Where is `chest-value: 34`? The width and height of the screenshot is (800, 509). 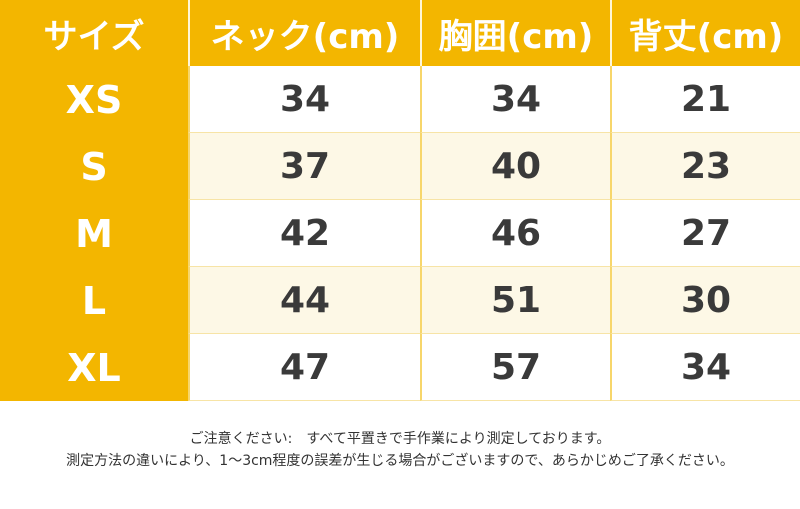
chest-value: 34 is located at coordinates (515, 99).